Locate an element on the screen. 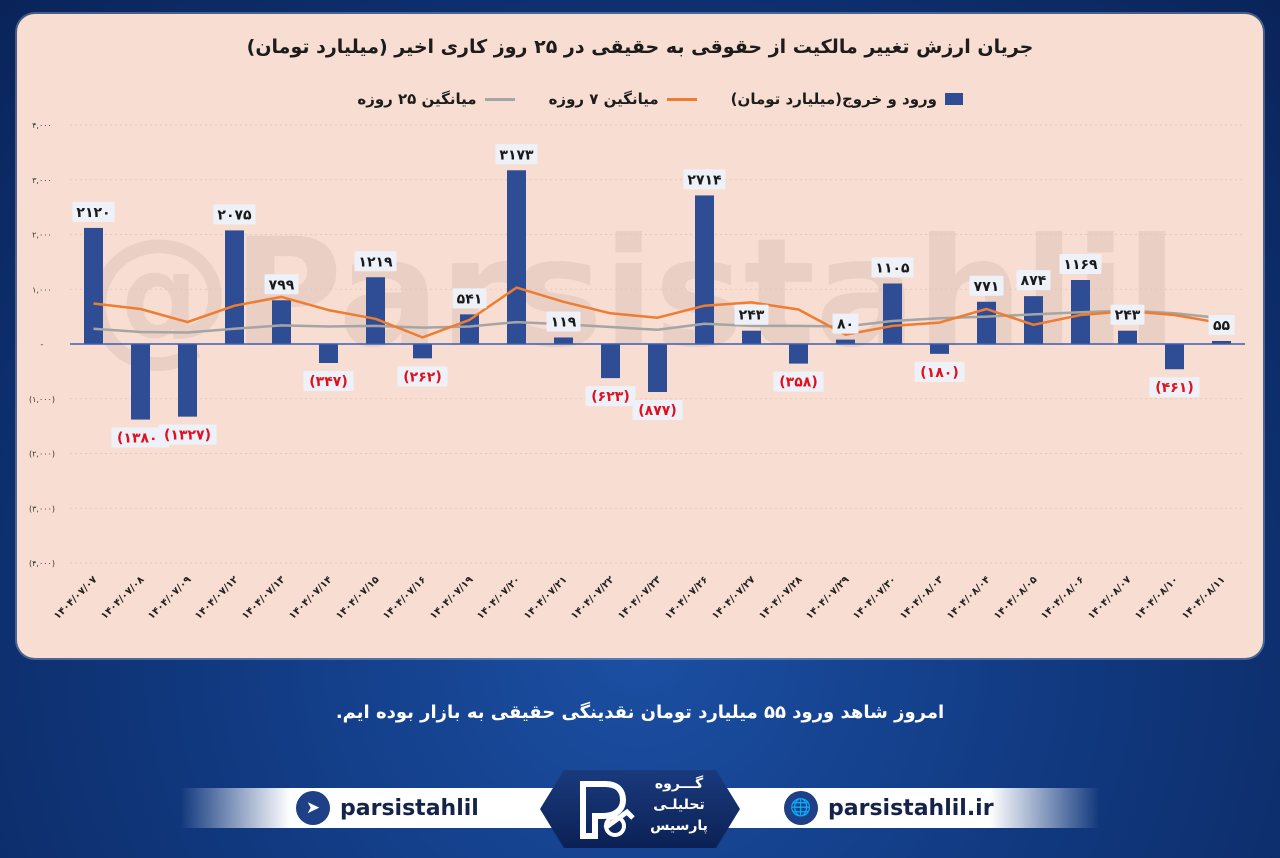  y-tick-label: (۳,۰۰۰) is located at coordinates (42, 508).